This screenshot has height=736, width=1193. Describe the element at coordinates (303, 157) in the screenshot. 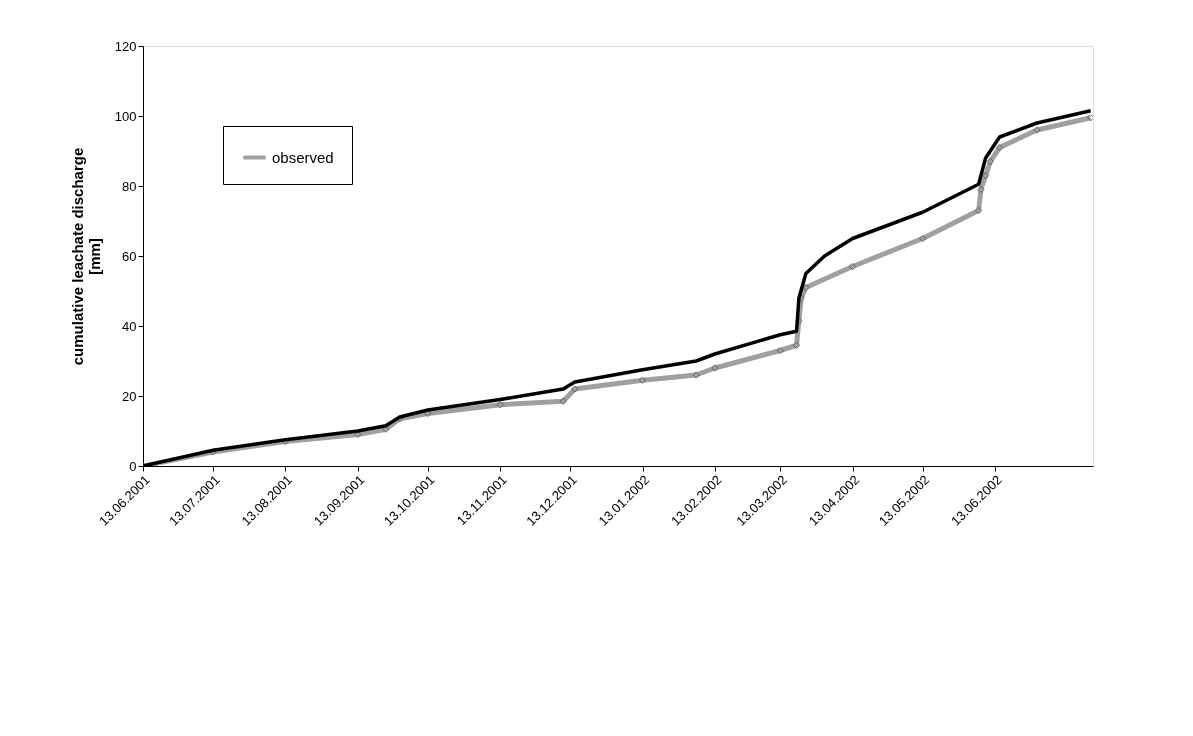

I see `legend-label: observed` at that location.